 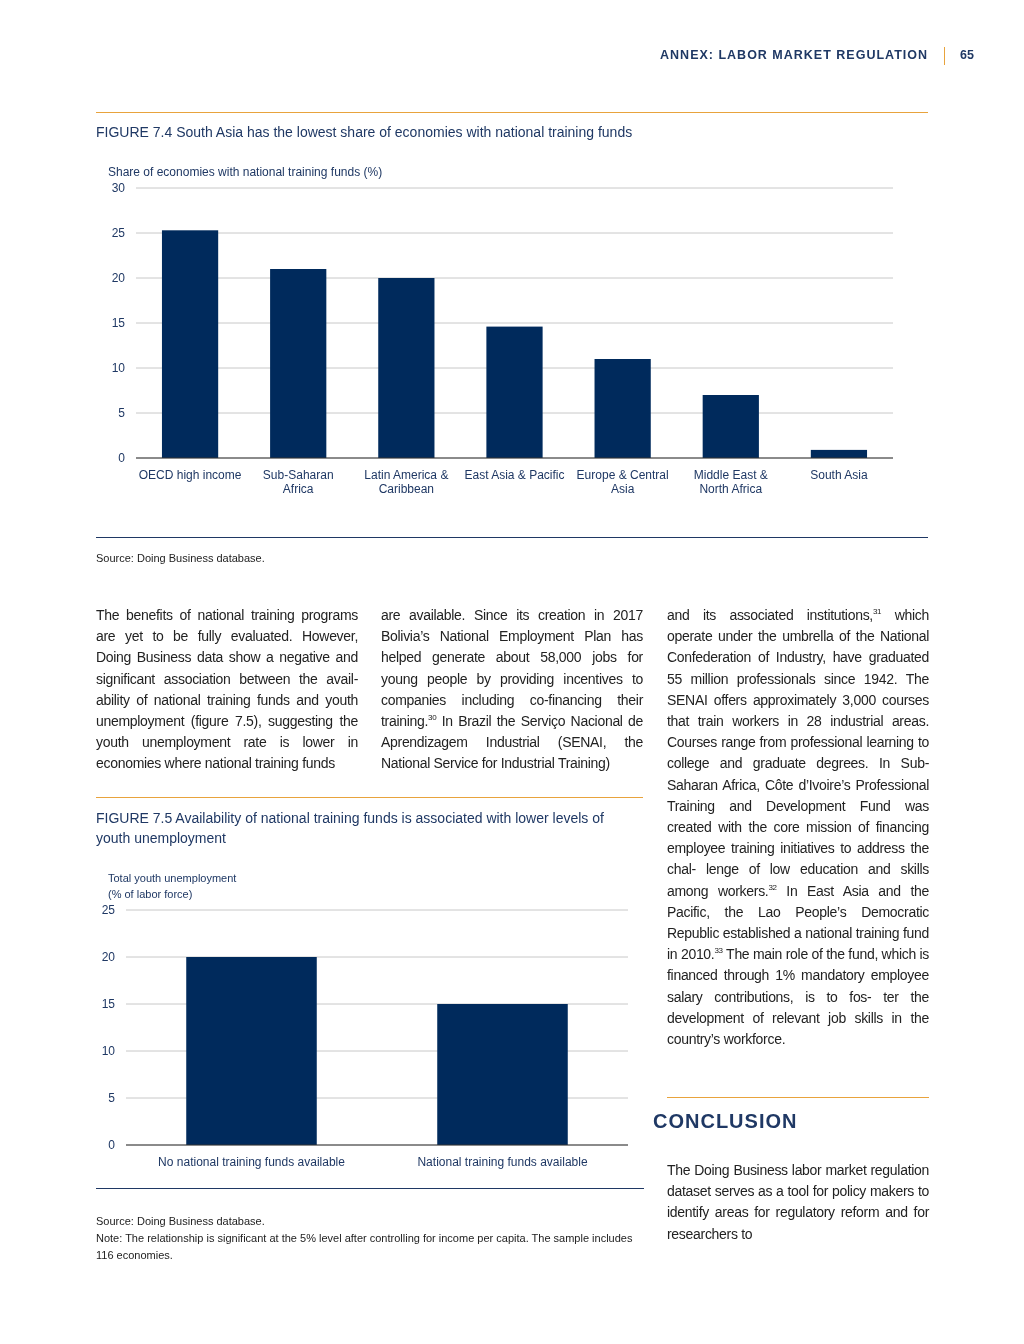 I want to click on text: are available. Since its creation in 2017 Bolivia’s National Employment Plan has helped generate about 58,000 jobs for young people by providing incentives to companies including co-financing their training.$^{30}$ In Brazil the Serviço Nacional de Aprendizagem Industrial (SENAI, the National Service for Industrial Training), so click(x=512, y=689).